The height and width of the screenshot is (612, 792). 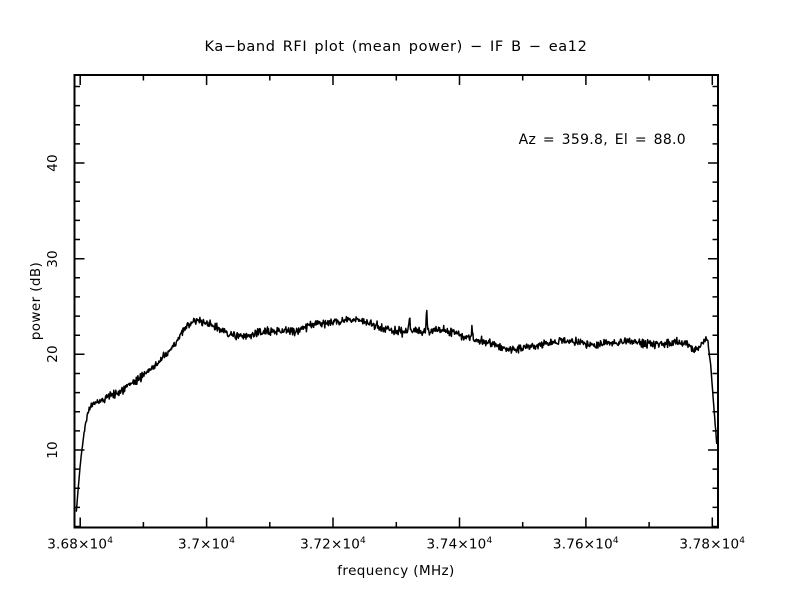 I want to click on x-tick-label: 3.68×104, so click(x=80, y=544).